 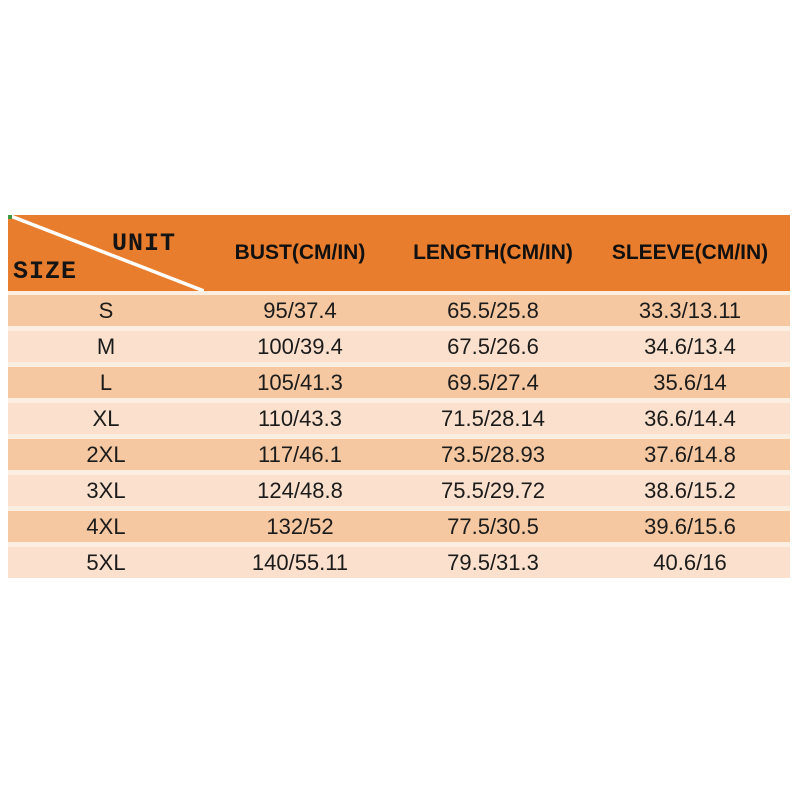 I want to click on table-row-l: L 105/41.3 69.5/27.4 35.6/14, so click(x=399, y=382).